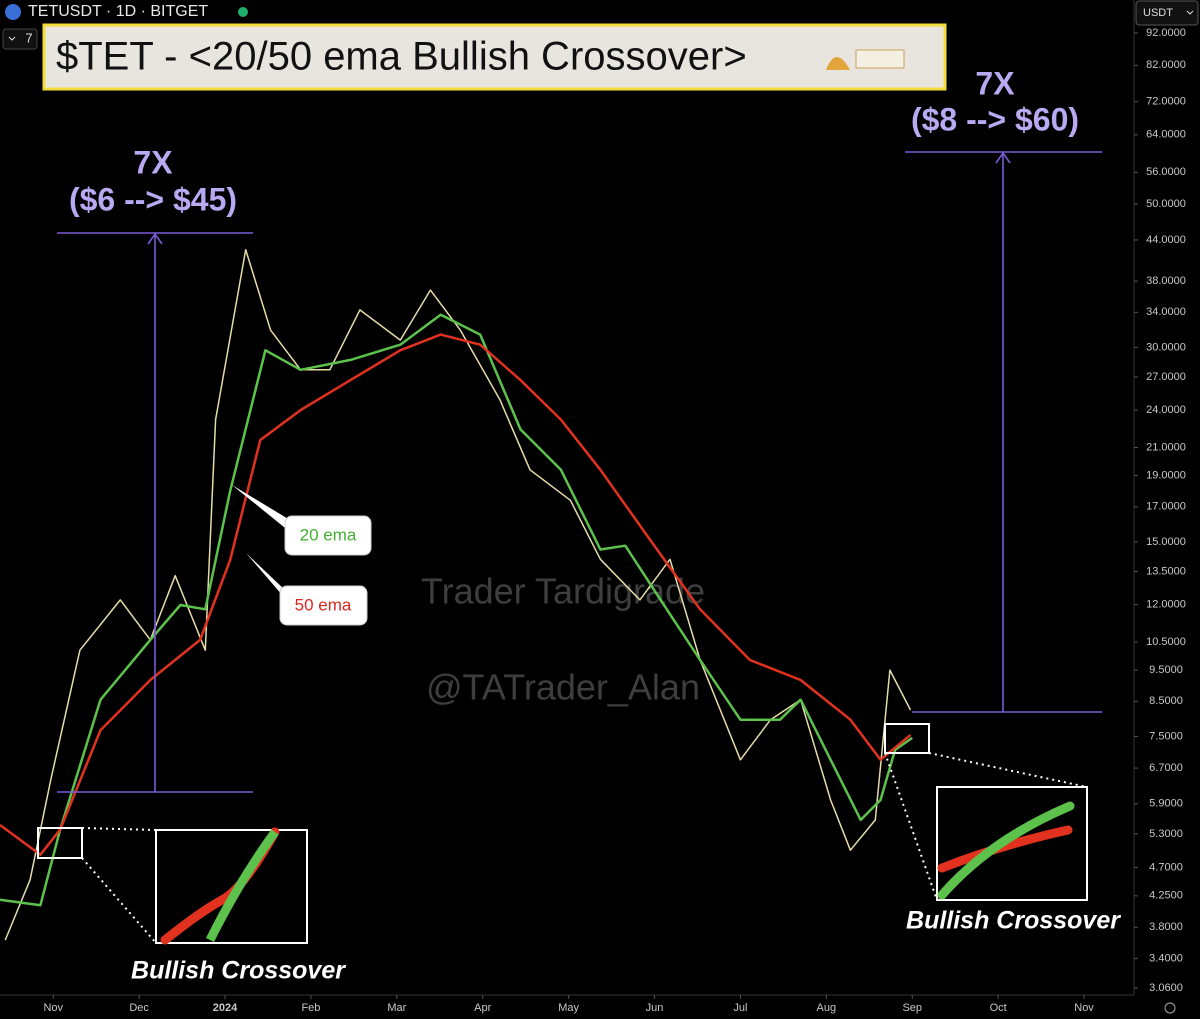  Describe the element at coordinates (153, 199) in the screenshot. I see `annotation: ($6 --> $45)` at that location.